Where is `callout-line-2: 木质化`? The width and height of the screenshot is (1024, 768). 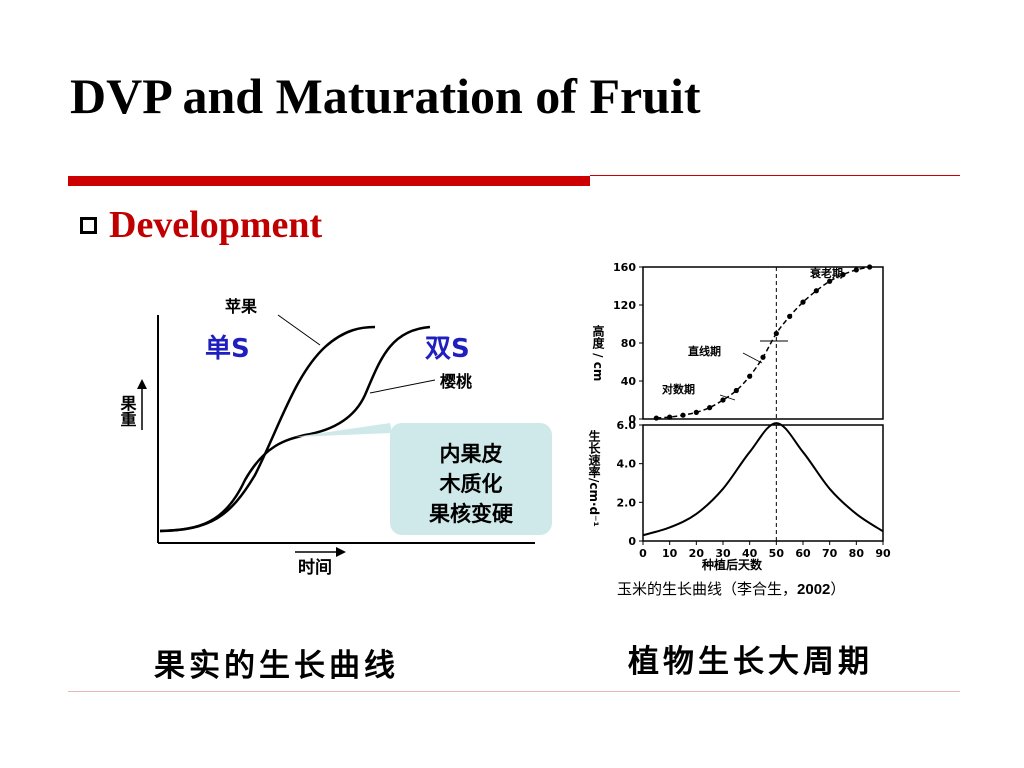 callout-line-2: 木质化 is located at coordinates (471, 484).